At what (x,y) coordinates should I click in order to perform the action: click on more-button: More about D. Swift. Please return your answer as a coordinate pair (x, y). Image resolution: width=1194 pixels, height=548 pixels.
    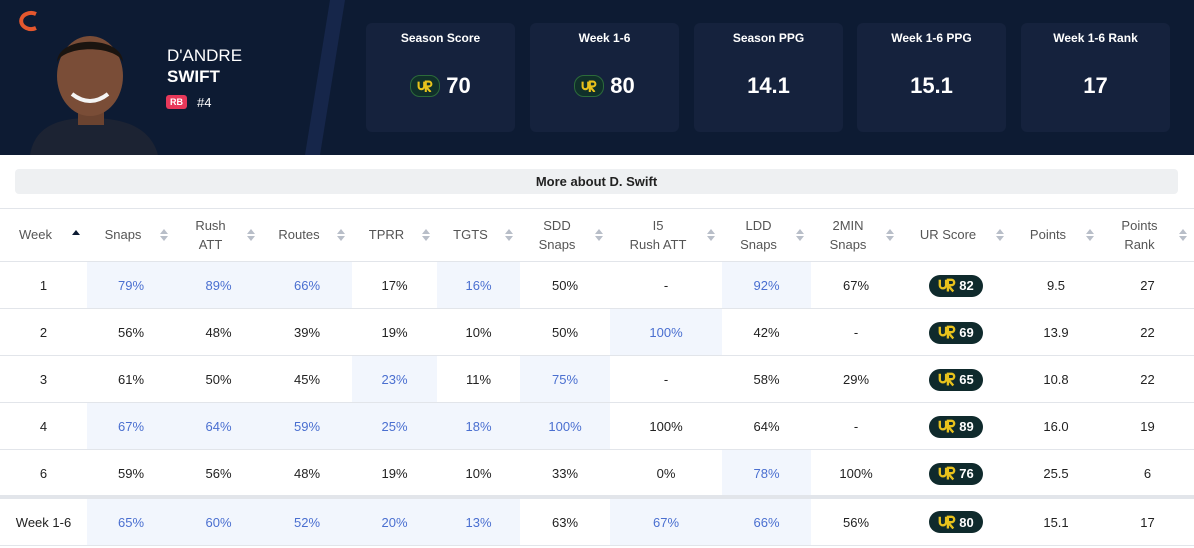
    Looking at the image, I should click on (596, 181).